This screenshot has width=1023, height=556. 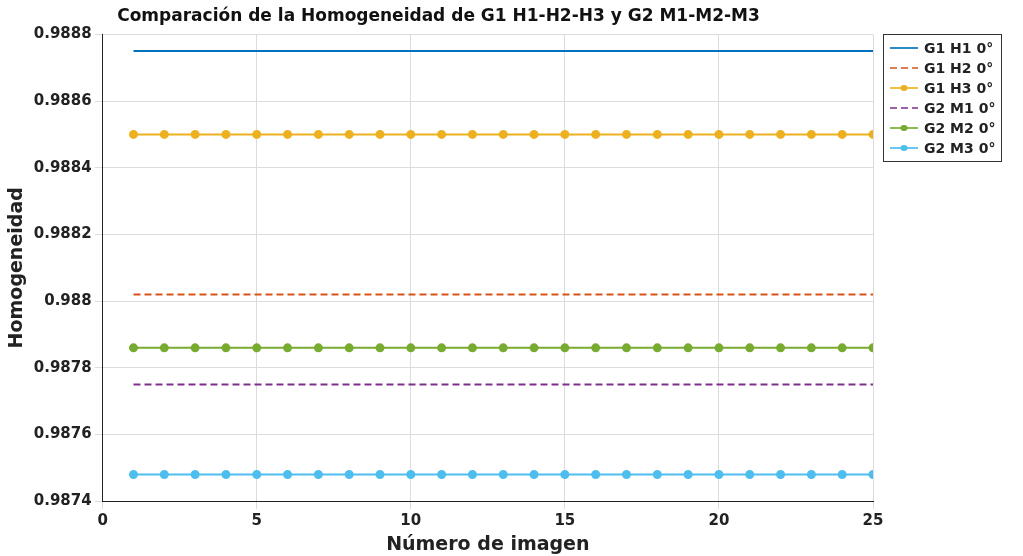 What do you see at coordinates (960, 128) in the screenshot?
I see `legend-label: G2 M2 0°` at bounding box center [960, 128].